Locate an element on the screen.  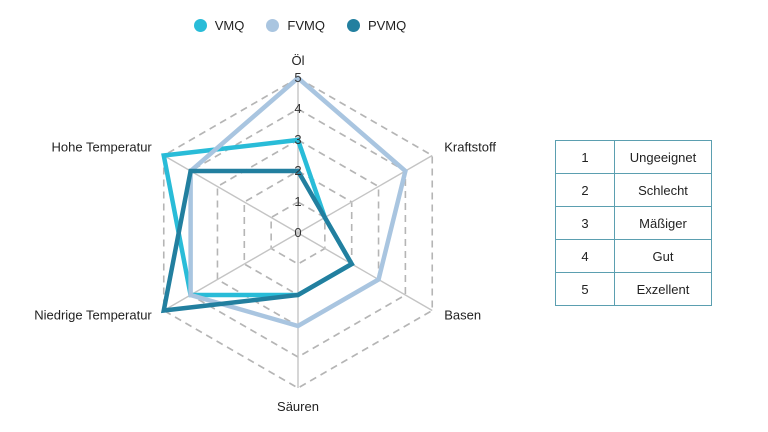
legend-label-vmq: VMQ is located at coordinates (229, 25).